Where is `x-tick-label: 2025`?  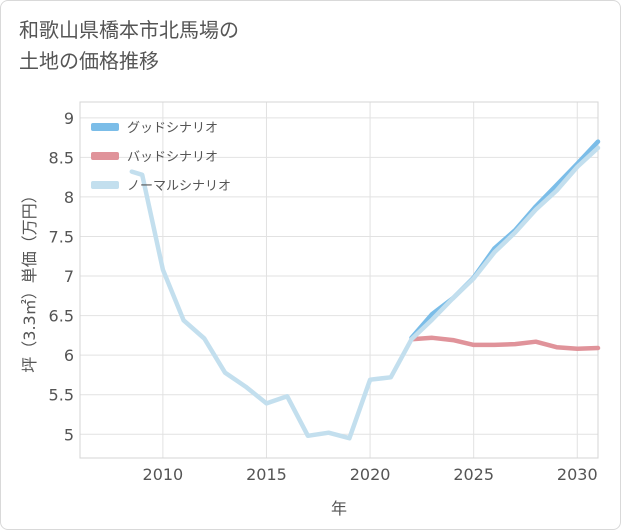 x-tick-label: 2025 is located at coordinates (473, 474).